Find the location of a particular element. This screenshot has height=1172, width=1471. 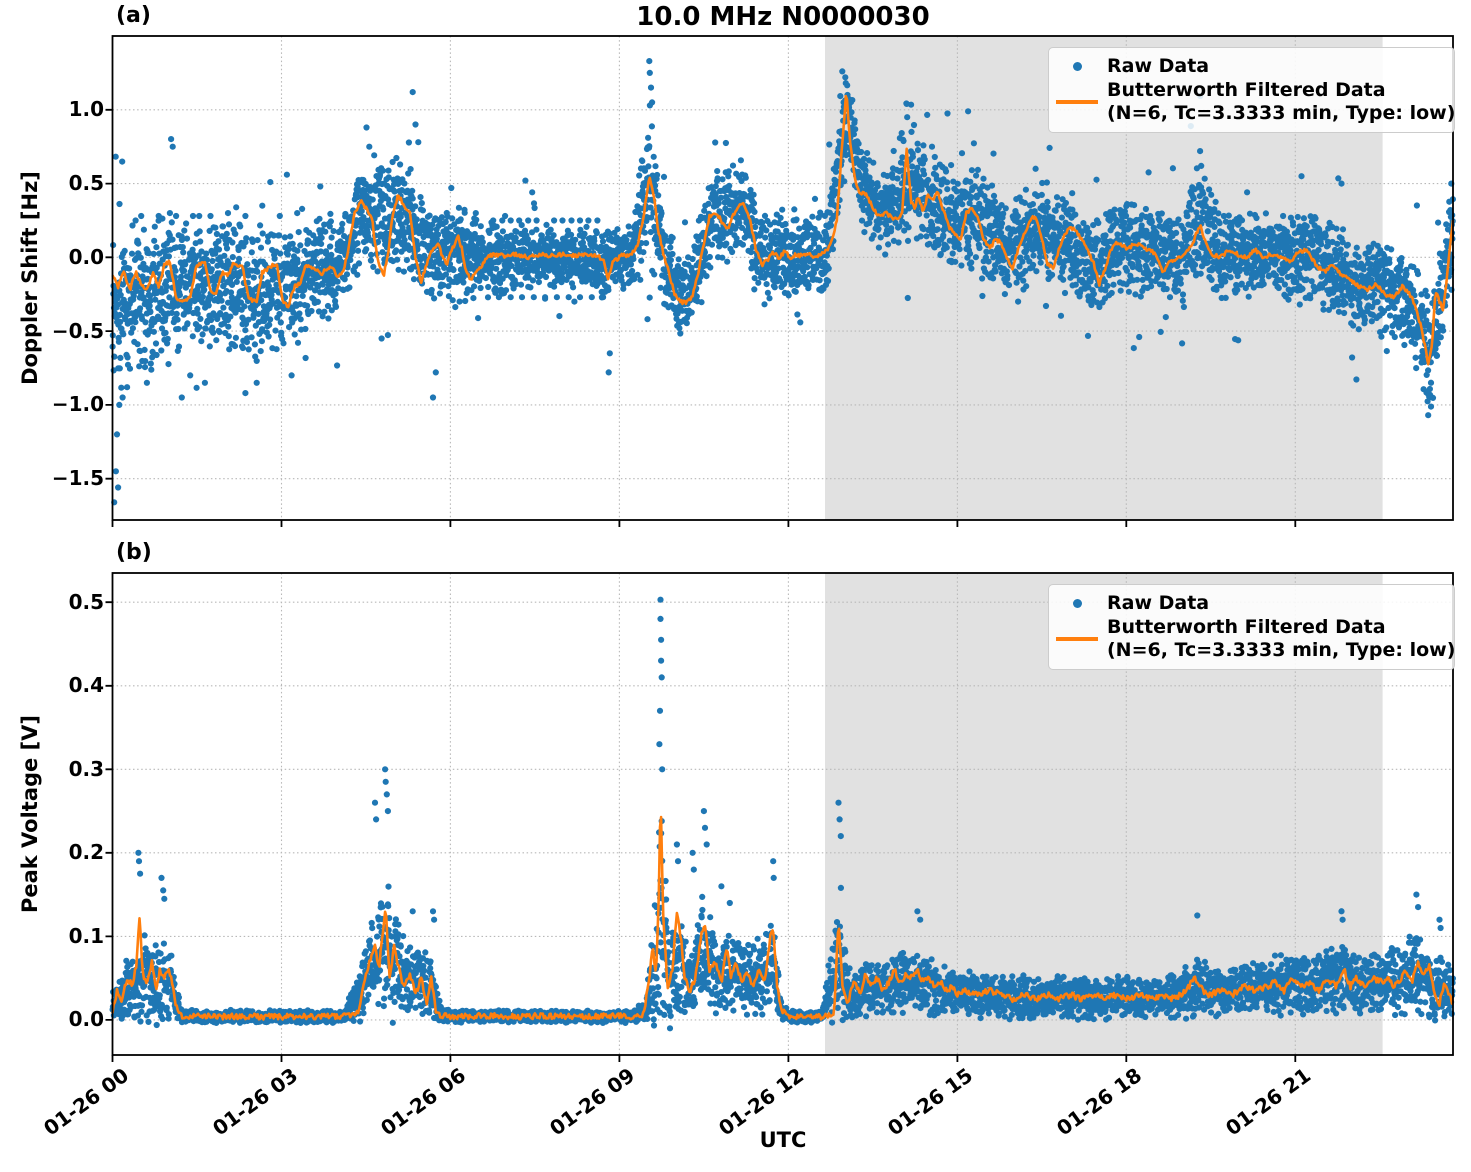

y-tick-label: 1.0 is located at coordinates (86, 109).